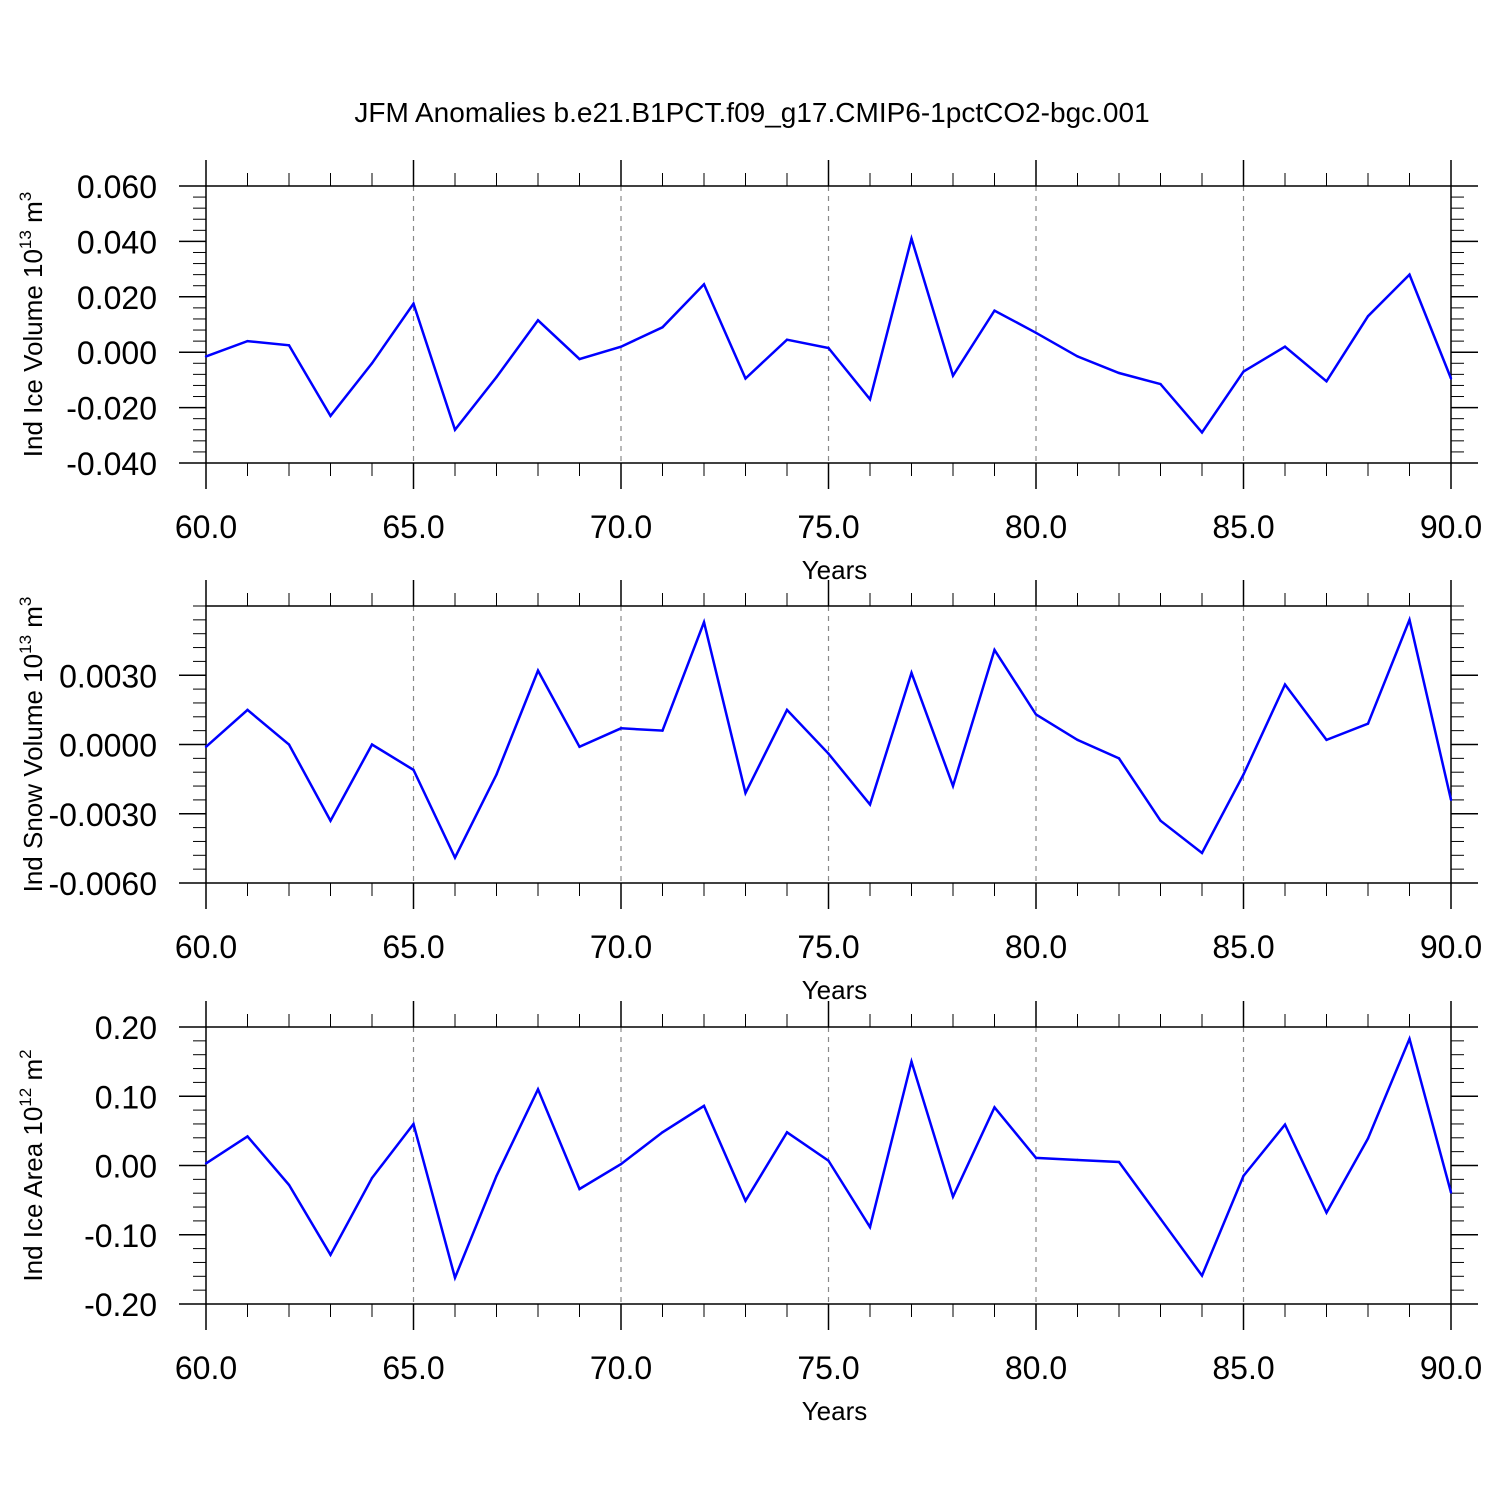 The image size is (1500, 1500). Describe the element at coordinates (102, 815) in the screenshot. I see `y-tick-label: -0.0030` at that location.